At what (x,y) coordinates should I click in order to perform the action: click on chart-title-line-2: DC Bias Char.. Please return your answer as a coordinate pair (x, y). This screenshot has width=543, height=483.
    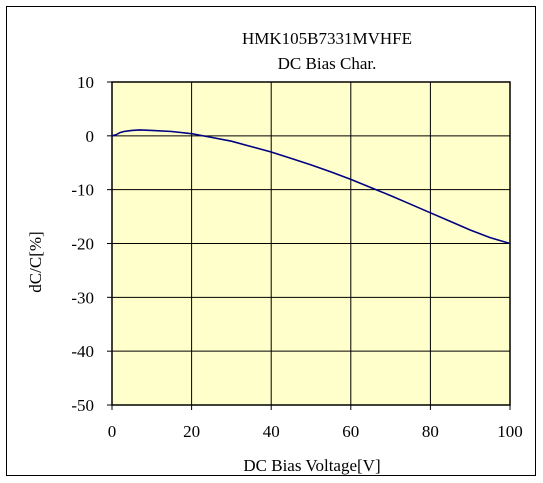
    Looking at the image, I should click on (327, 63).